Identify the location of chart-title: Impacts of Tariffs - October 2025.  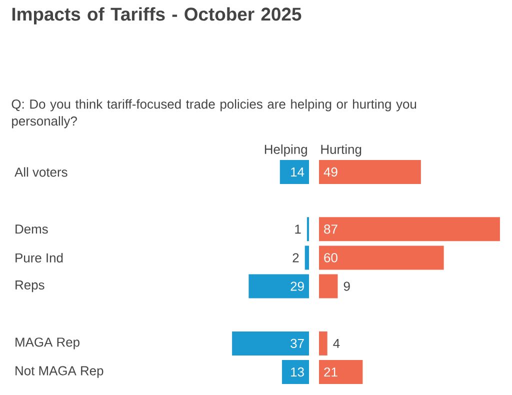
(157, 15).